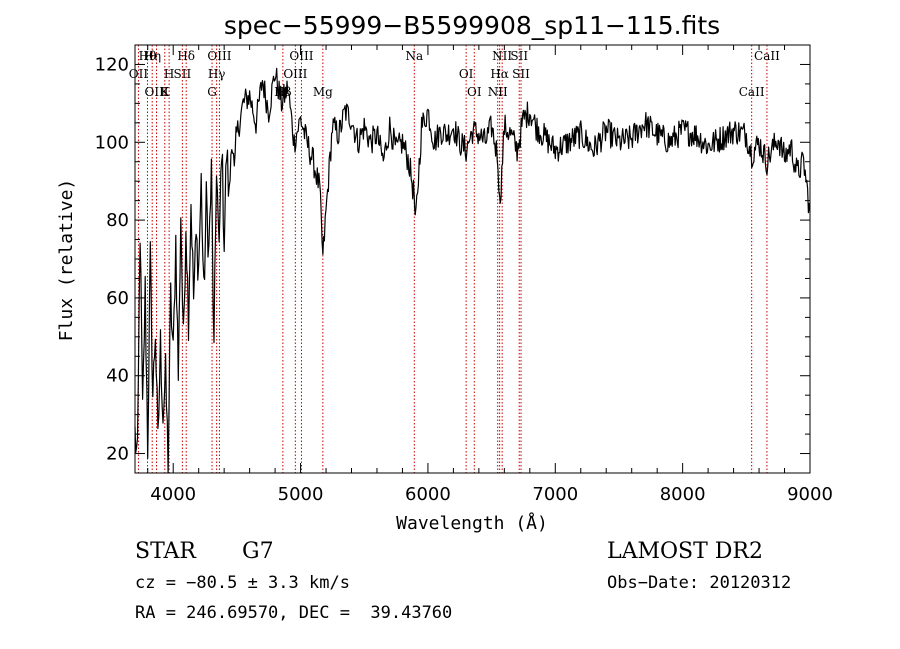 The width and height of the screenshot is (900, 649). What do you see at coordinates (152, 56) in the screenshot?
I see `spectral-line-label: Hη` at bounding box center [152, 56].